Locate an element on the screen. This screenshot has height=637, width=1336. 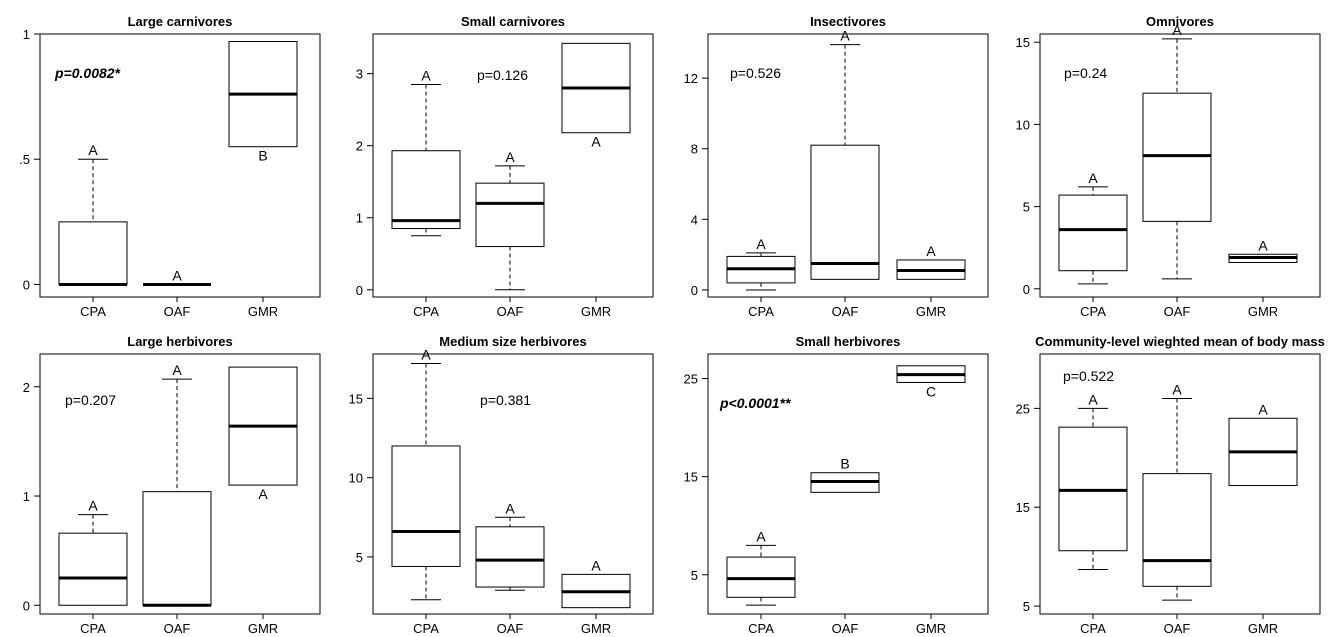
p-value-label: p=0.0082* is located at coordinates (87, 73).